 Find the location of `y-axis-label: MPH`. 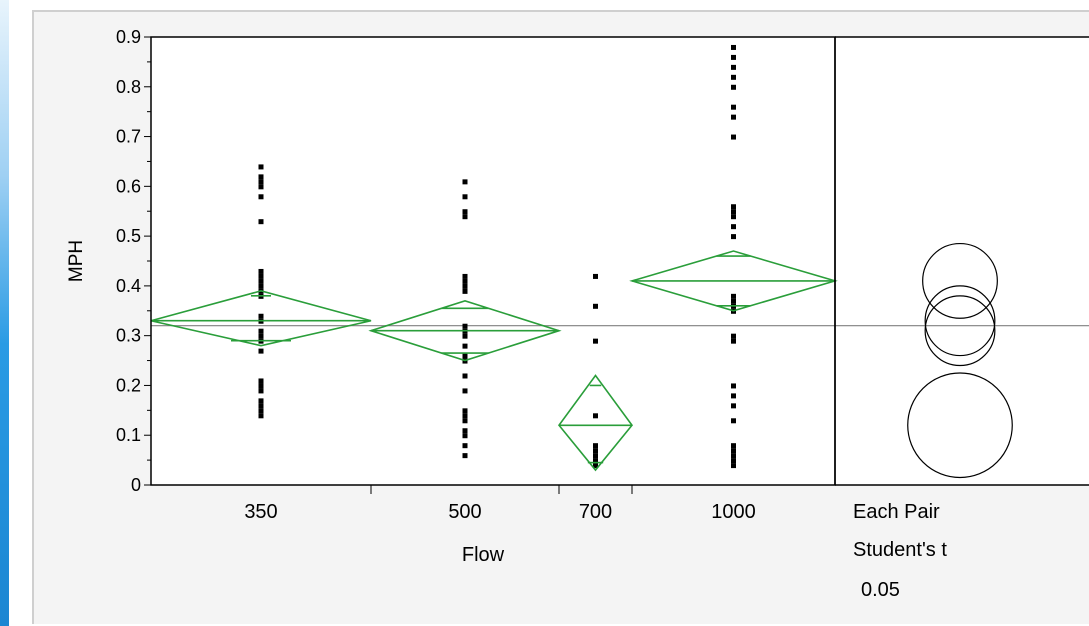

y-axis-label: MPH is located at coordinates (76, 261).